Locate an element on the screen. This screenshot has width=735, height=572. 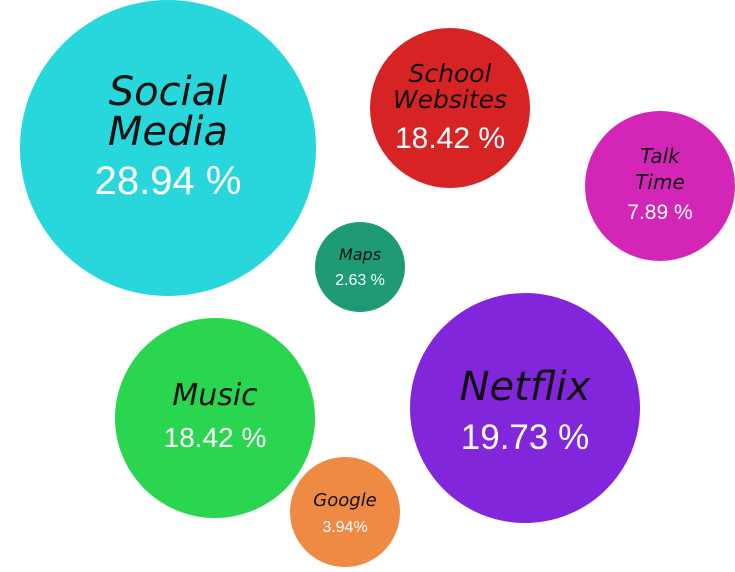
bubble-netflix: Netflix 19.73 % is located at coordinates (525, 408).